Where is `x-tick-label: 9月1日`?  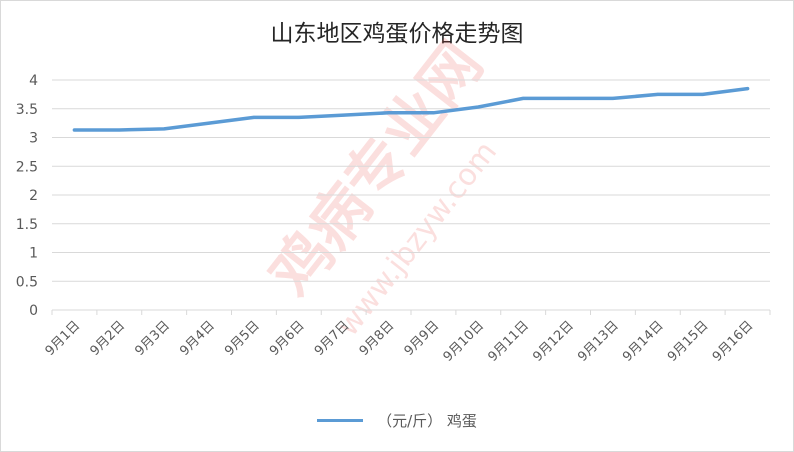 x-tick-label: 9月1日 is located at coordinates (63, 338).